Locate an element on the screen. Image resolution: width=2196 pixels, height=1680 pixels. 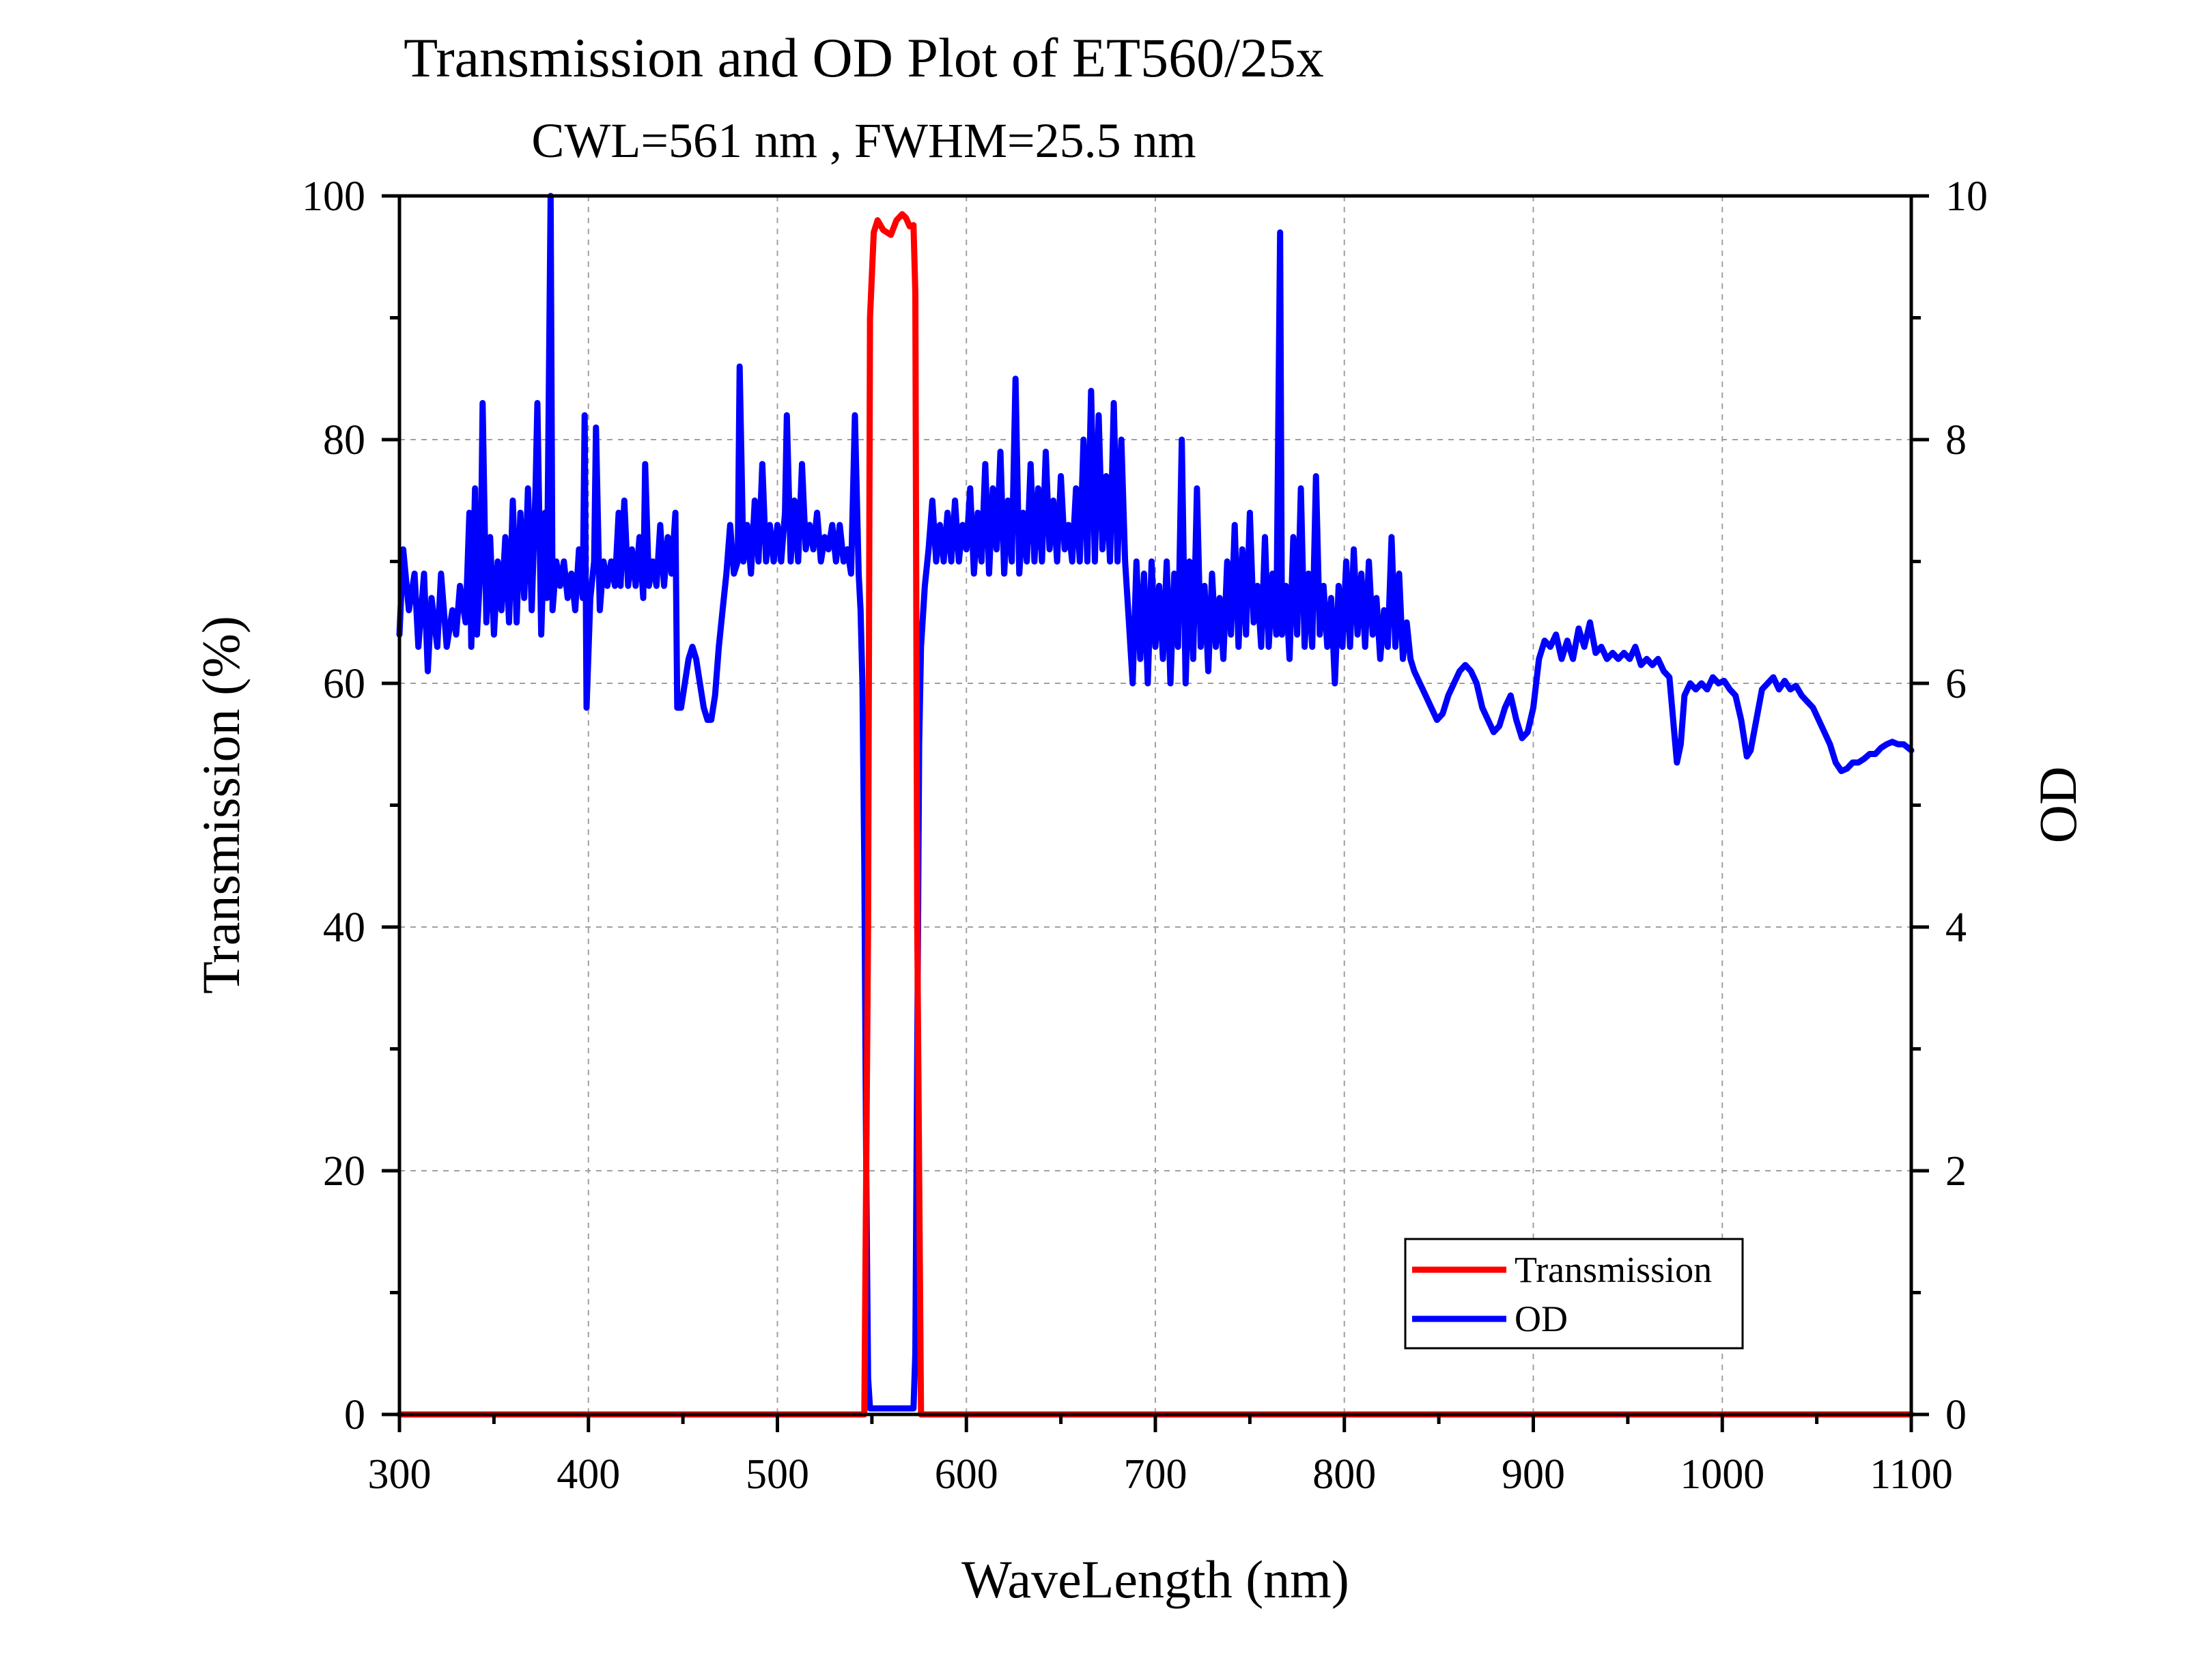
y2-axis-label: OD is located at coordinates (2058, 805).